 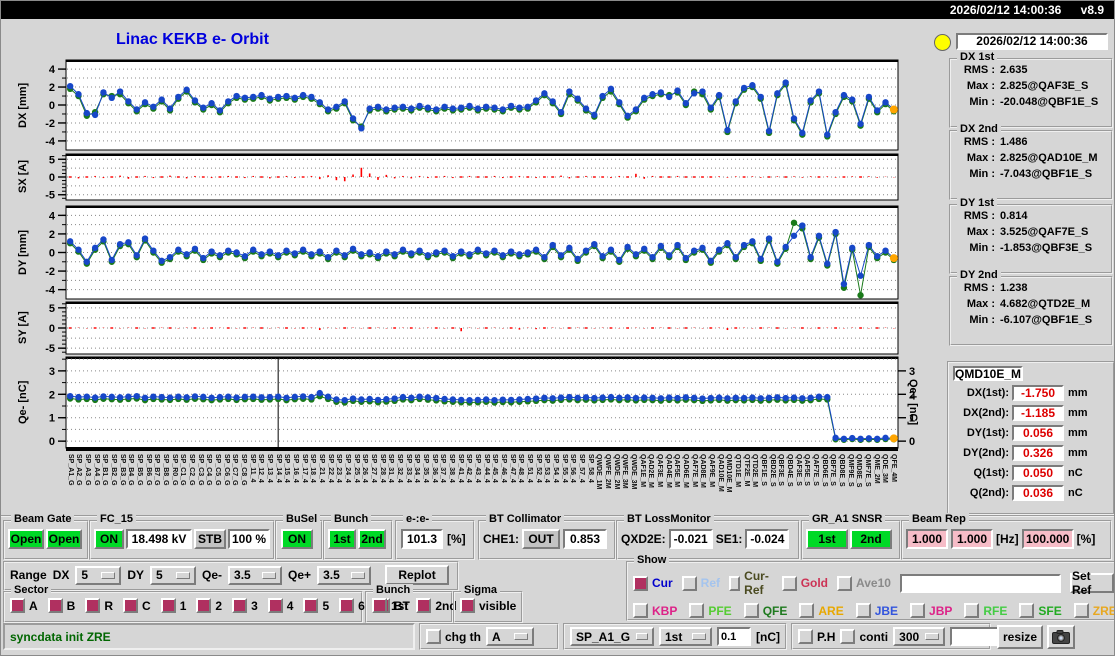 I want to click on show-checkbox-item-PFE: PFE, so click(x=710, y=610).